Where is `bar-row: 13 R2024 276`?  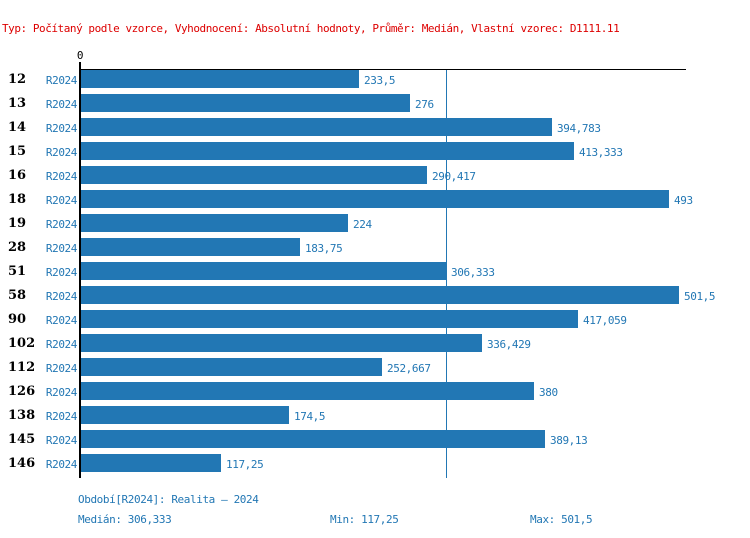
bar-row: 13 R2024 276 is located at coordinates (375, 106).